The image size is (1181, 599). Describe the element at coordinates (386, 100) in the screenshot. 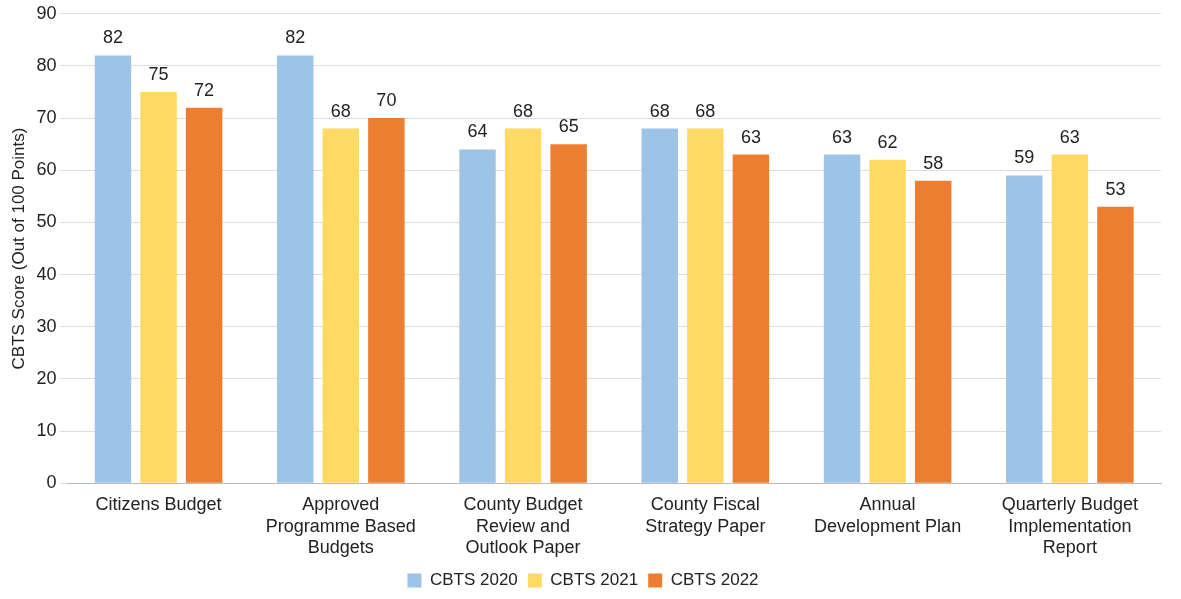

I see `data-label: 70` at that location.